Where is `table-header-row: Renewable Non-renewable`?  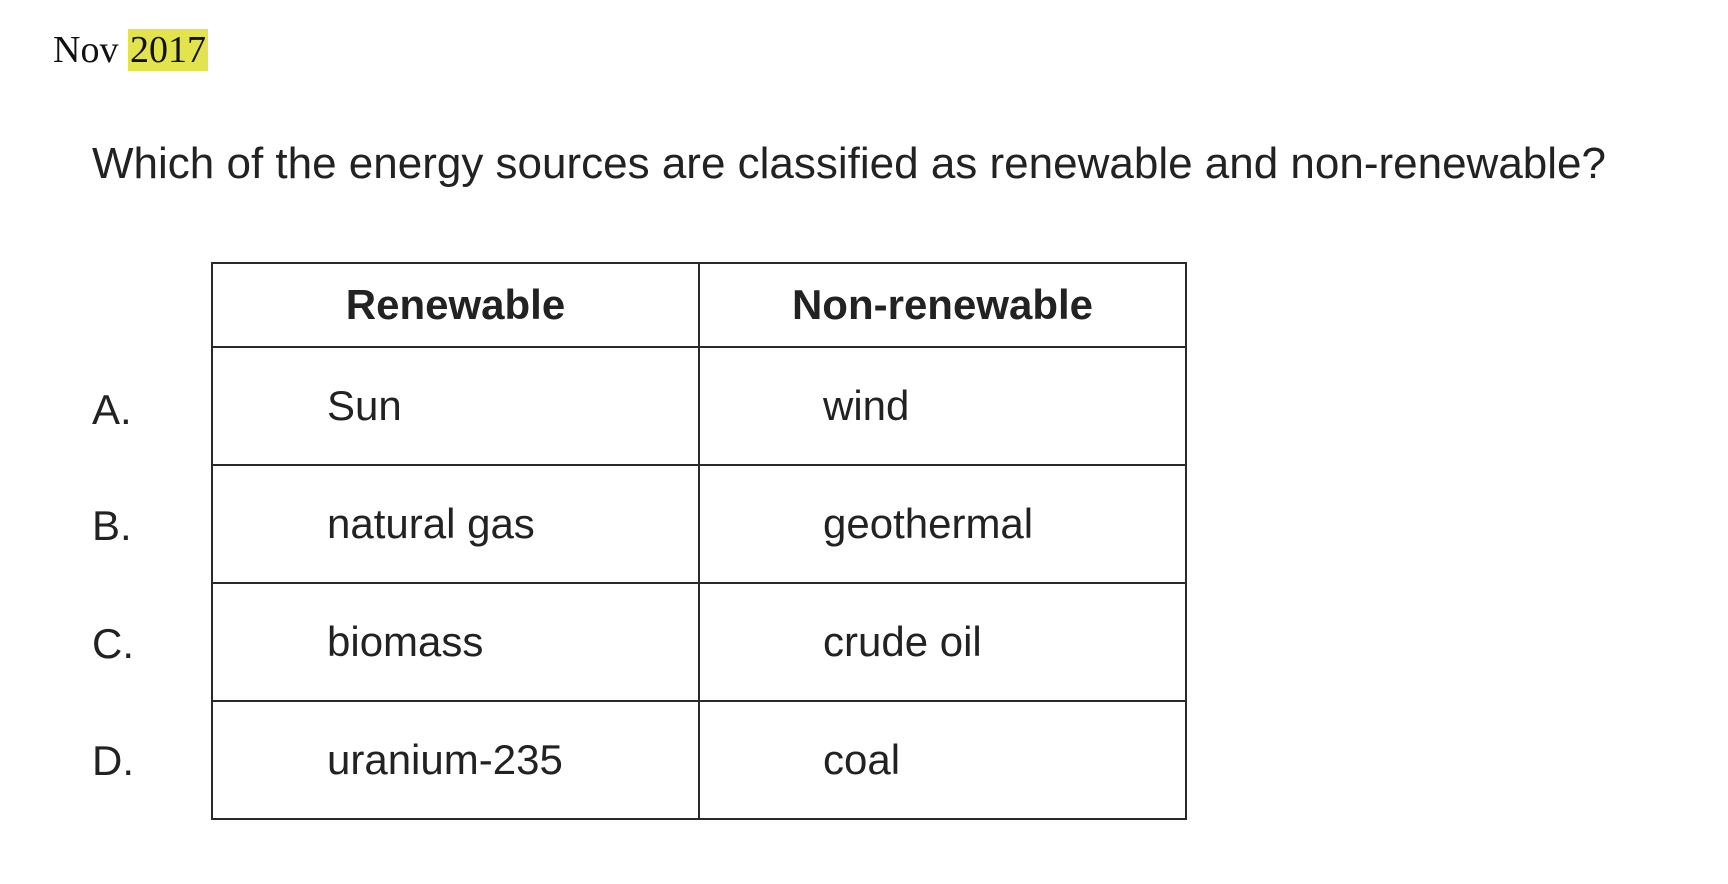
table-header-row: Renewable Non-renewable is located at coordinates (699, 305).